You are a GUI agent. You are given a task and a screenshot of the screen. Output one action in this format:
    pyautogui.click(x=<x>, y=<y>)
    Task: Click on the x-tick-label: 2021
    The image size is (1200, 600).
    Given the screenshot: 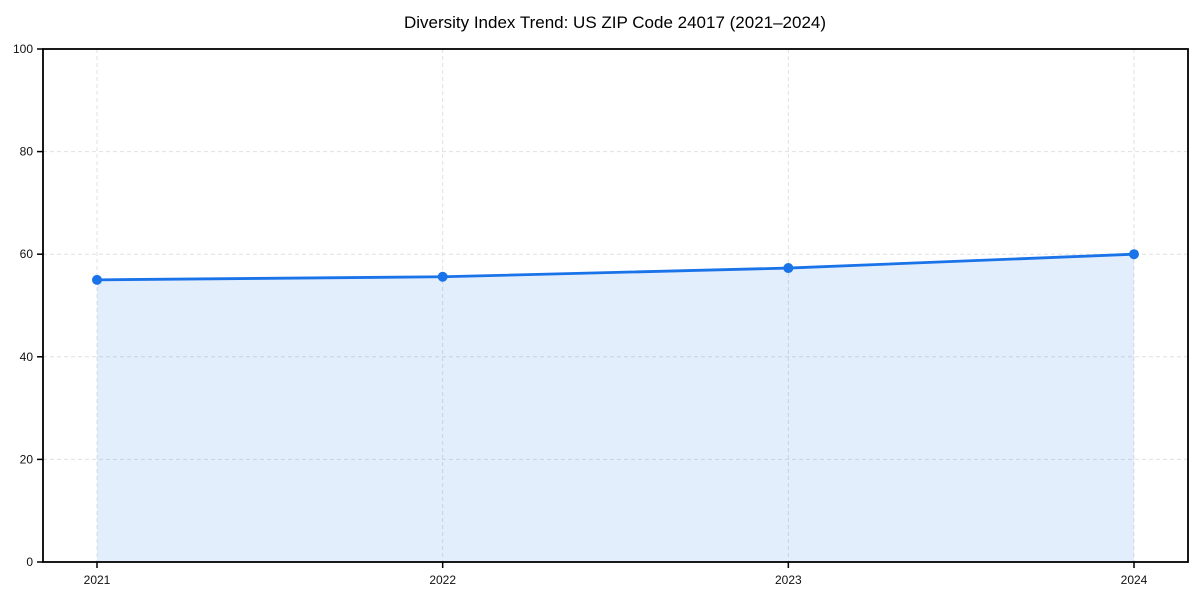 What is the action you would take?
    pyautogui.click(x=97, y=580)
    